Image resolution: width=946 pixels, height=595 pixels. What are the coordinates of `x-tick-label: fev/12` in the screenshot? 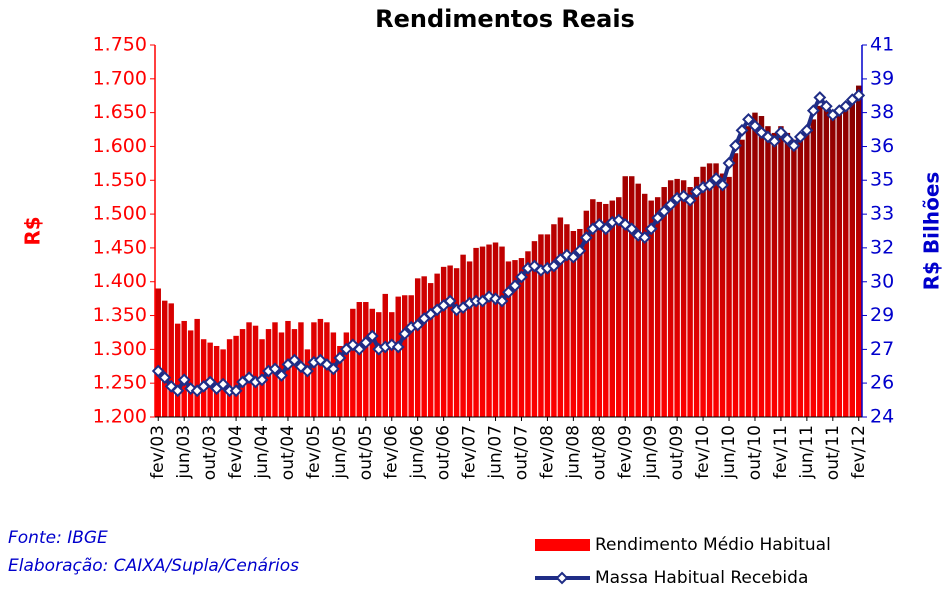 It's located at (859, 452).